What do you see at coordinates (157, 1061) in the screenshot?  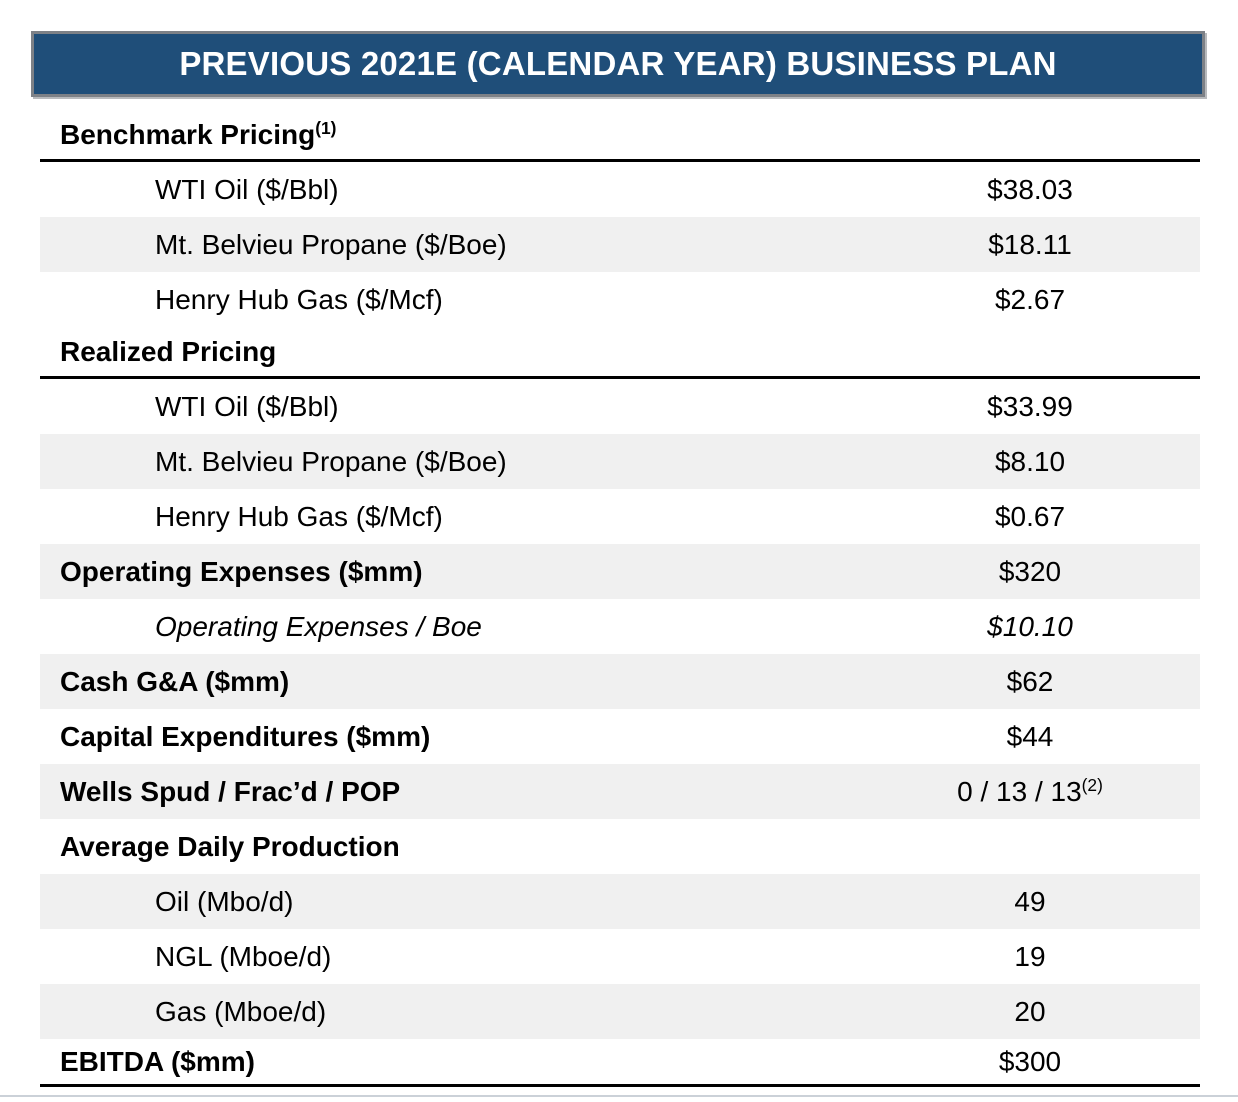 I see `row-label: EBITDA ($mm)` at bounding box center [157, 1061].